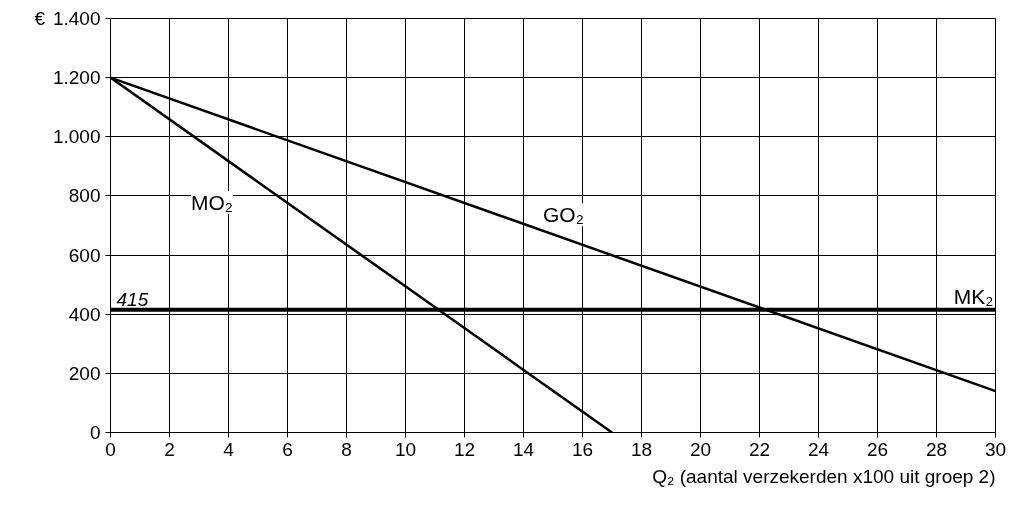  What do you see at coordinates (346, 449) in the screenshot?
I see `x-tick-label: 8` at bounding box center [346, 449].